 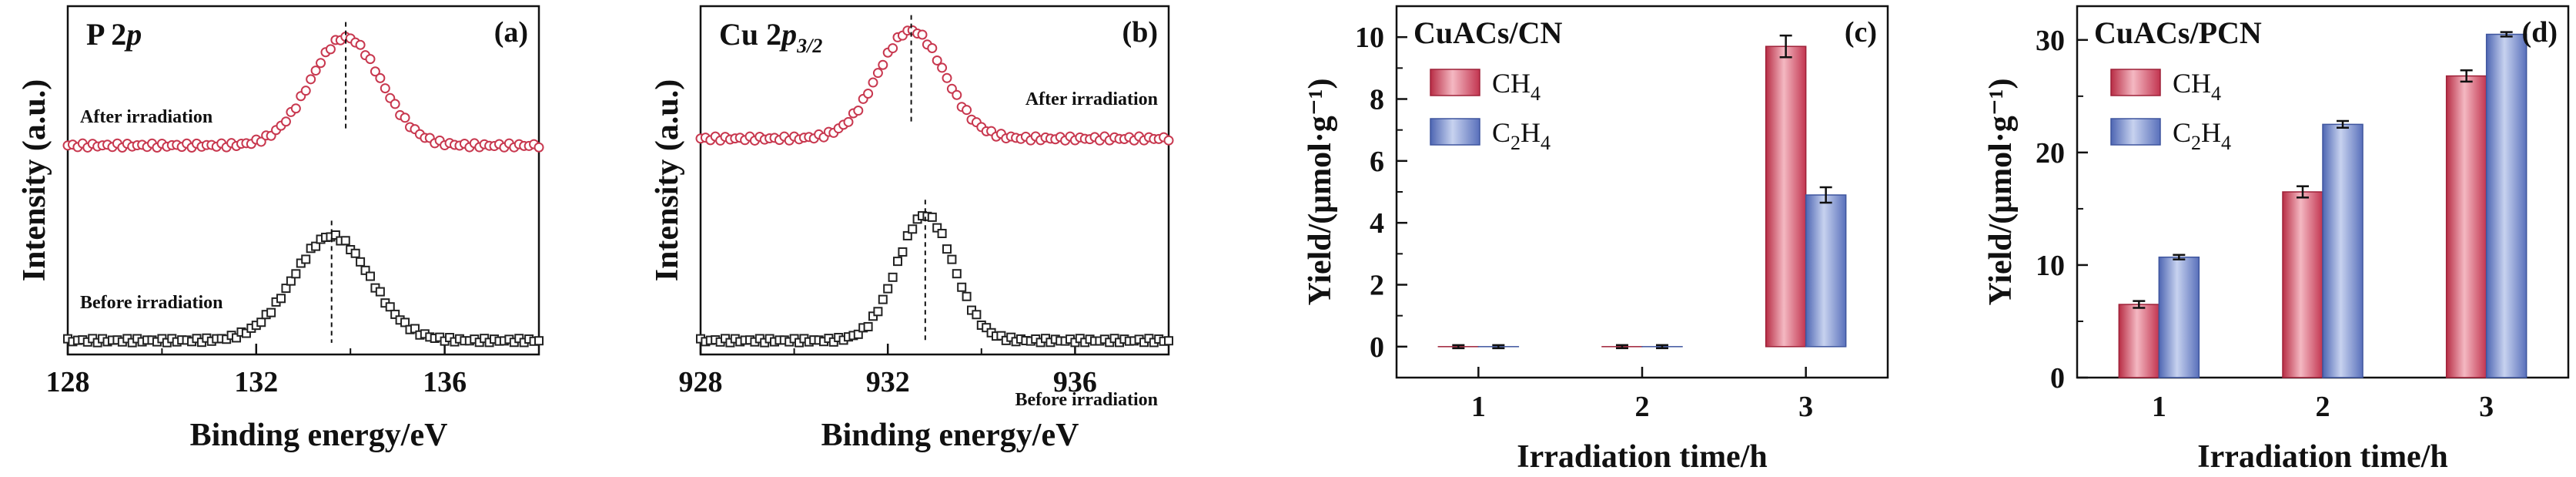 What do you see at coordinates (2001, 192) in the screenshot?
I see `y-axis-title: Yield/(μmol·g⁻¹)` at bounding box center [2001, 192].